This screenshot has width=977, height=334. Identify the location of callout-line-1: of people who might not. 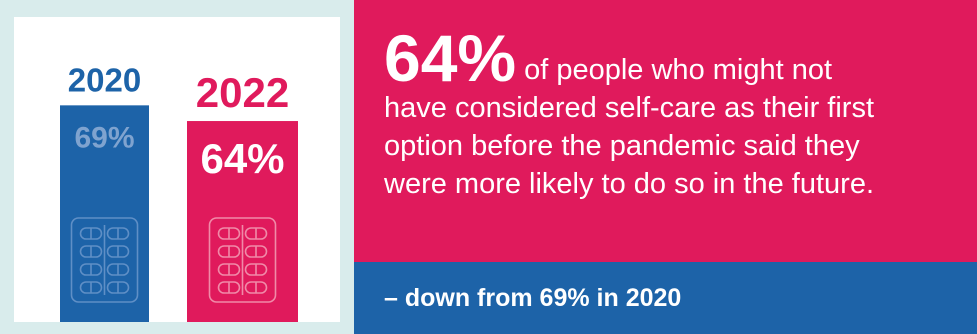
(678, 70).